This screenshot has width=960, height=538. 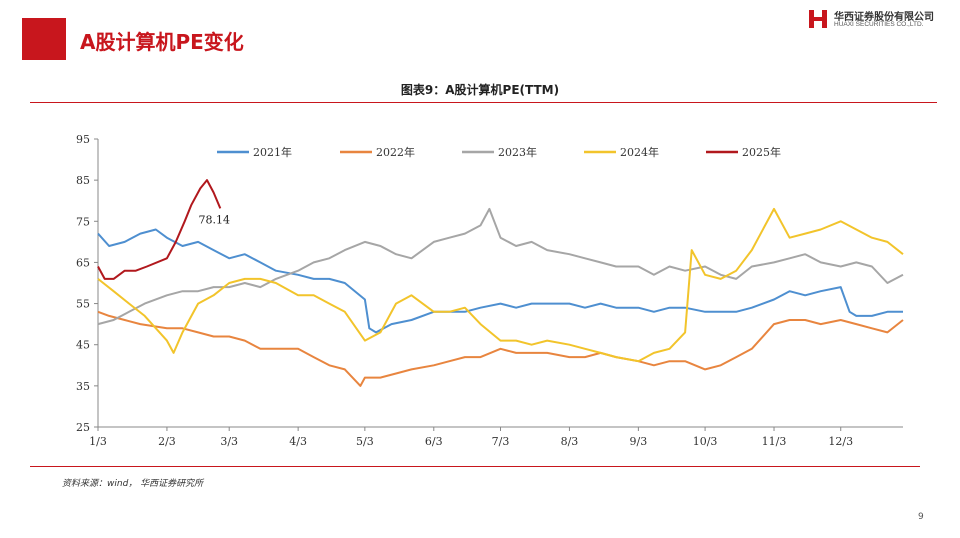 I want to click on x-tick-label: 4/3, so click(x=298, y=441).